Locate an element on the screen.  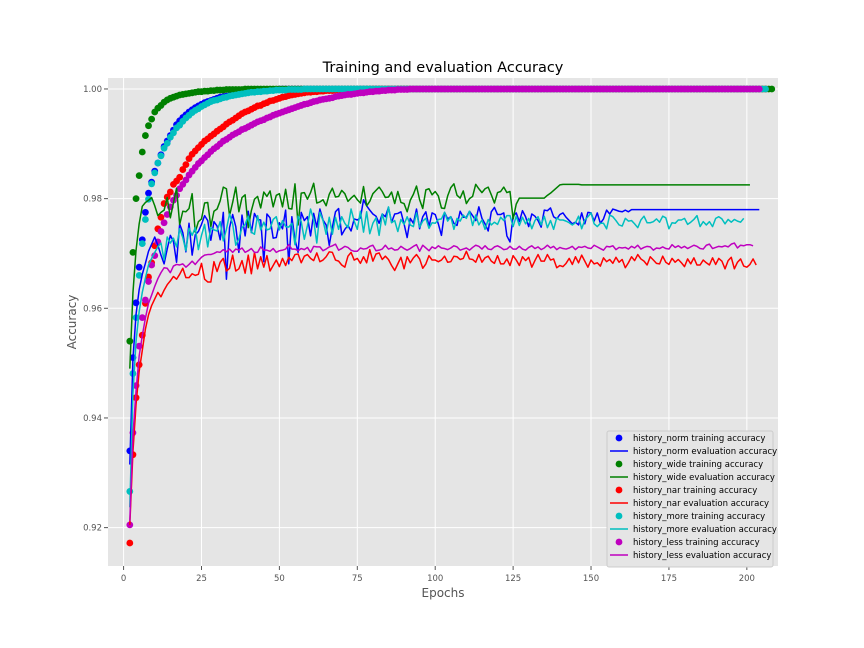
x-tick-label: 25 is located at coordinates (201, 579).